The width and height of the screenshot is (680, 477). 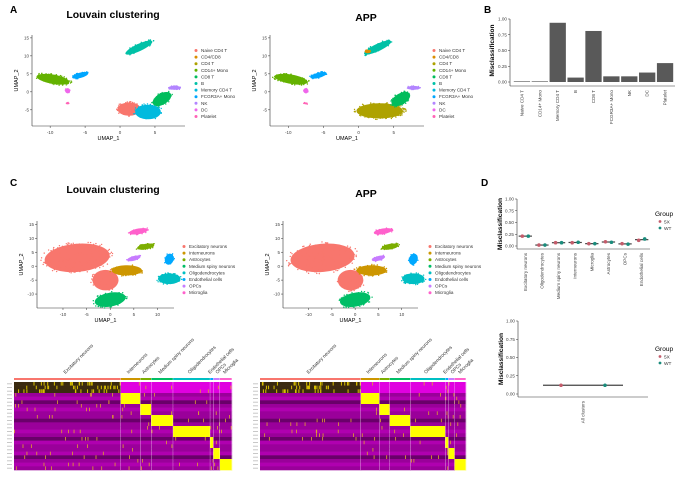 I want to click on x-tick-label: -5, so click(x=87, y=314).